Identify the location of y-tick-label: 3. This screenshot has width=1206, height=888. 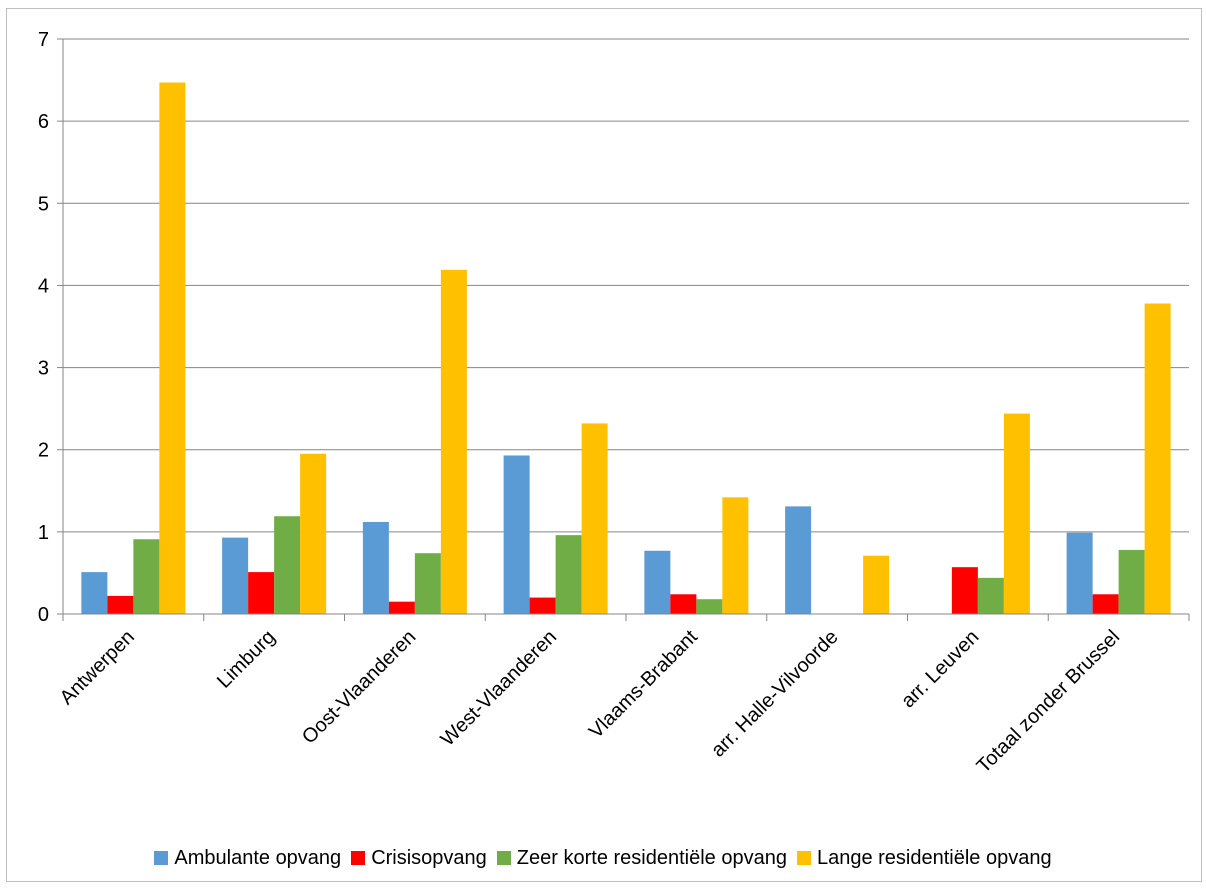
(43, 369).